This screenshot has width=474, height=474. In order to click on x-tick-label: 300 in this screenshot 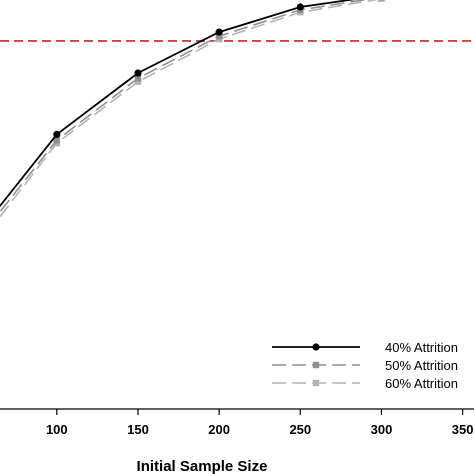, I will do `click(382, 429)`.